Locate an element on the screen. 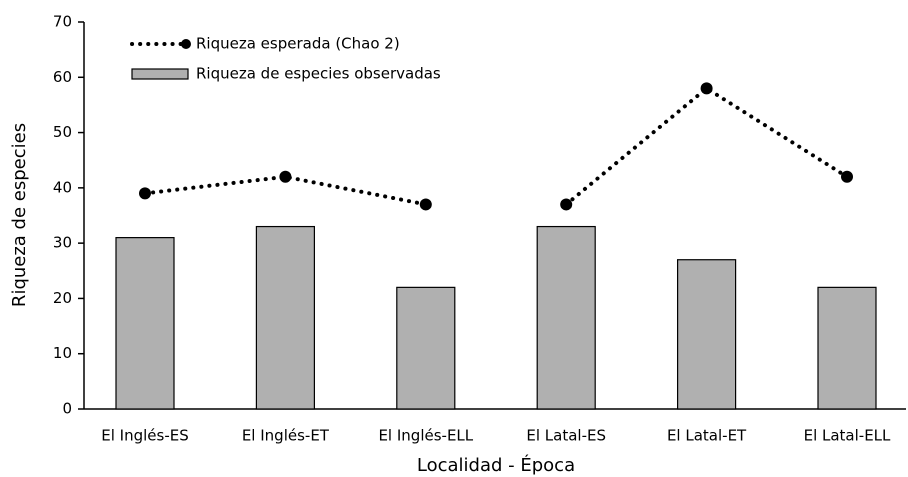  x-tick-label: El Latal-ET is located at coordinates (707, 436).